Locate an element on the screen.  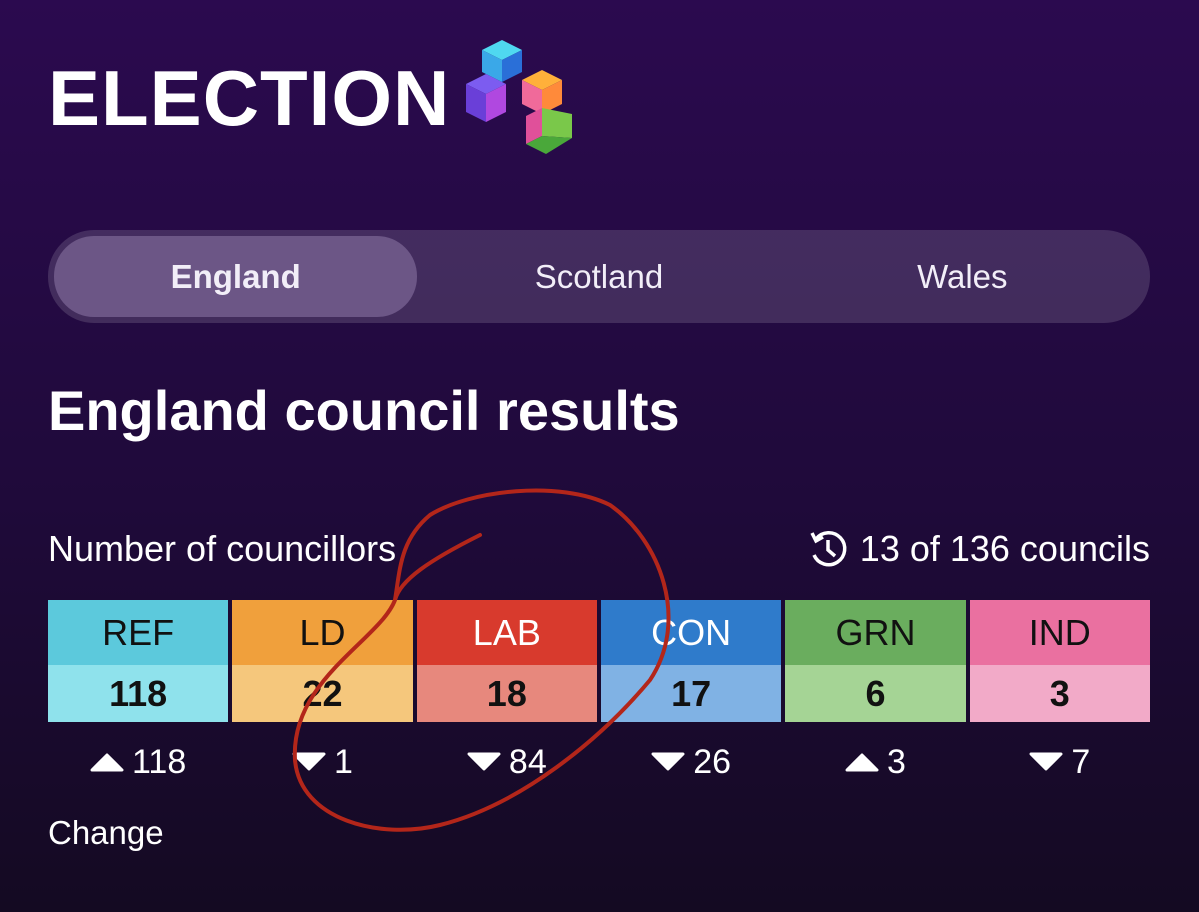
tab: Wales is located at coordinates (962, 276).